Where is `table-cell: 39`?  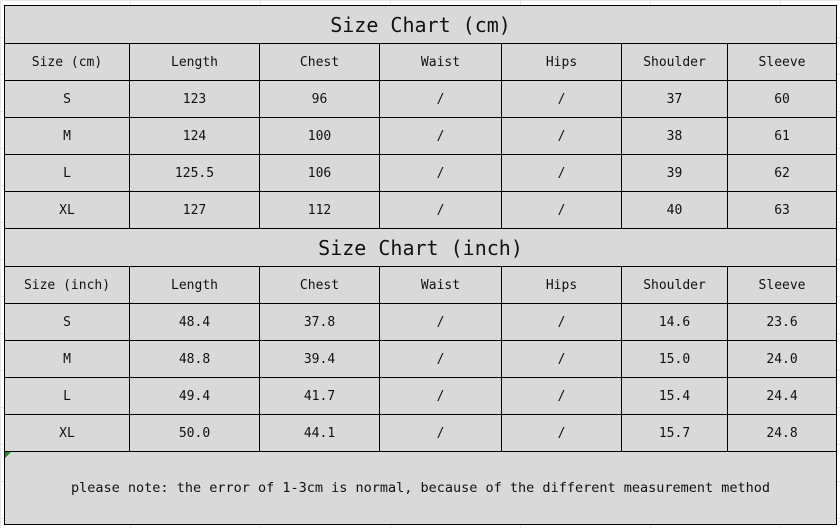 table-cell: 39 is located at coordinates (674, 173).